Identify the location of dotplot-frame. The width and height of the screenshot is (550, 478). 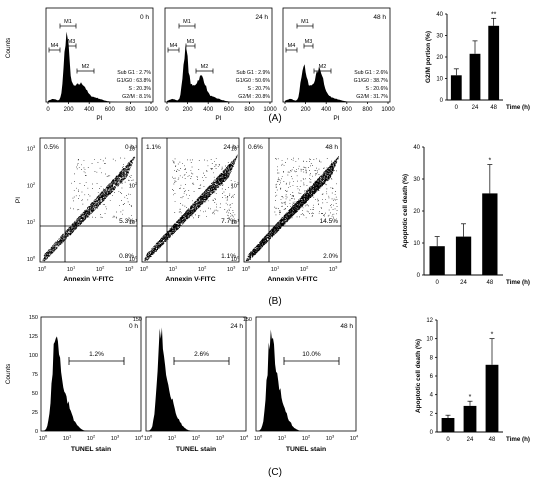
(190, 200).